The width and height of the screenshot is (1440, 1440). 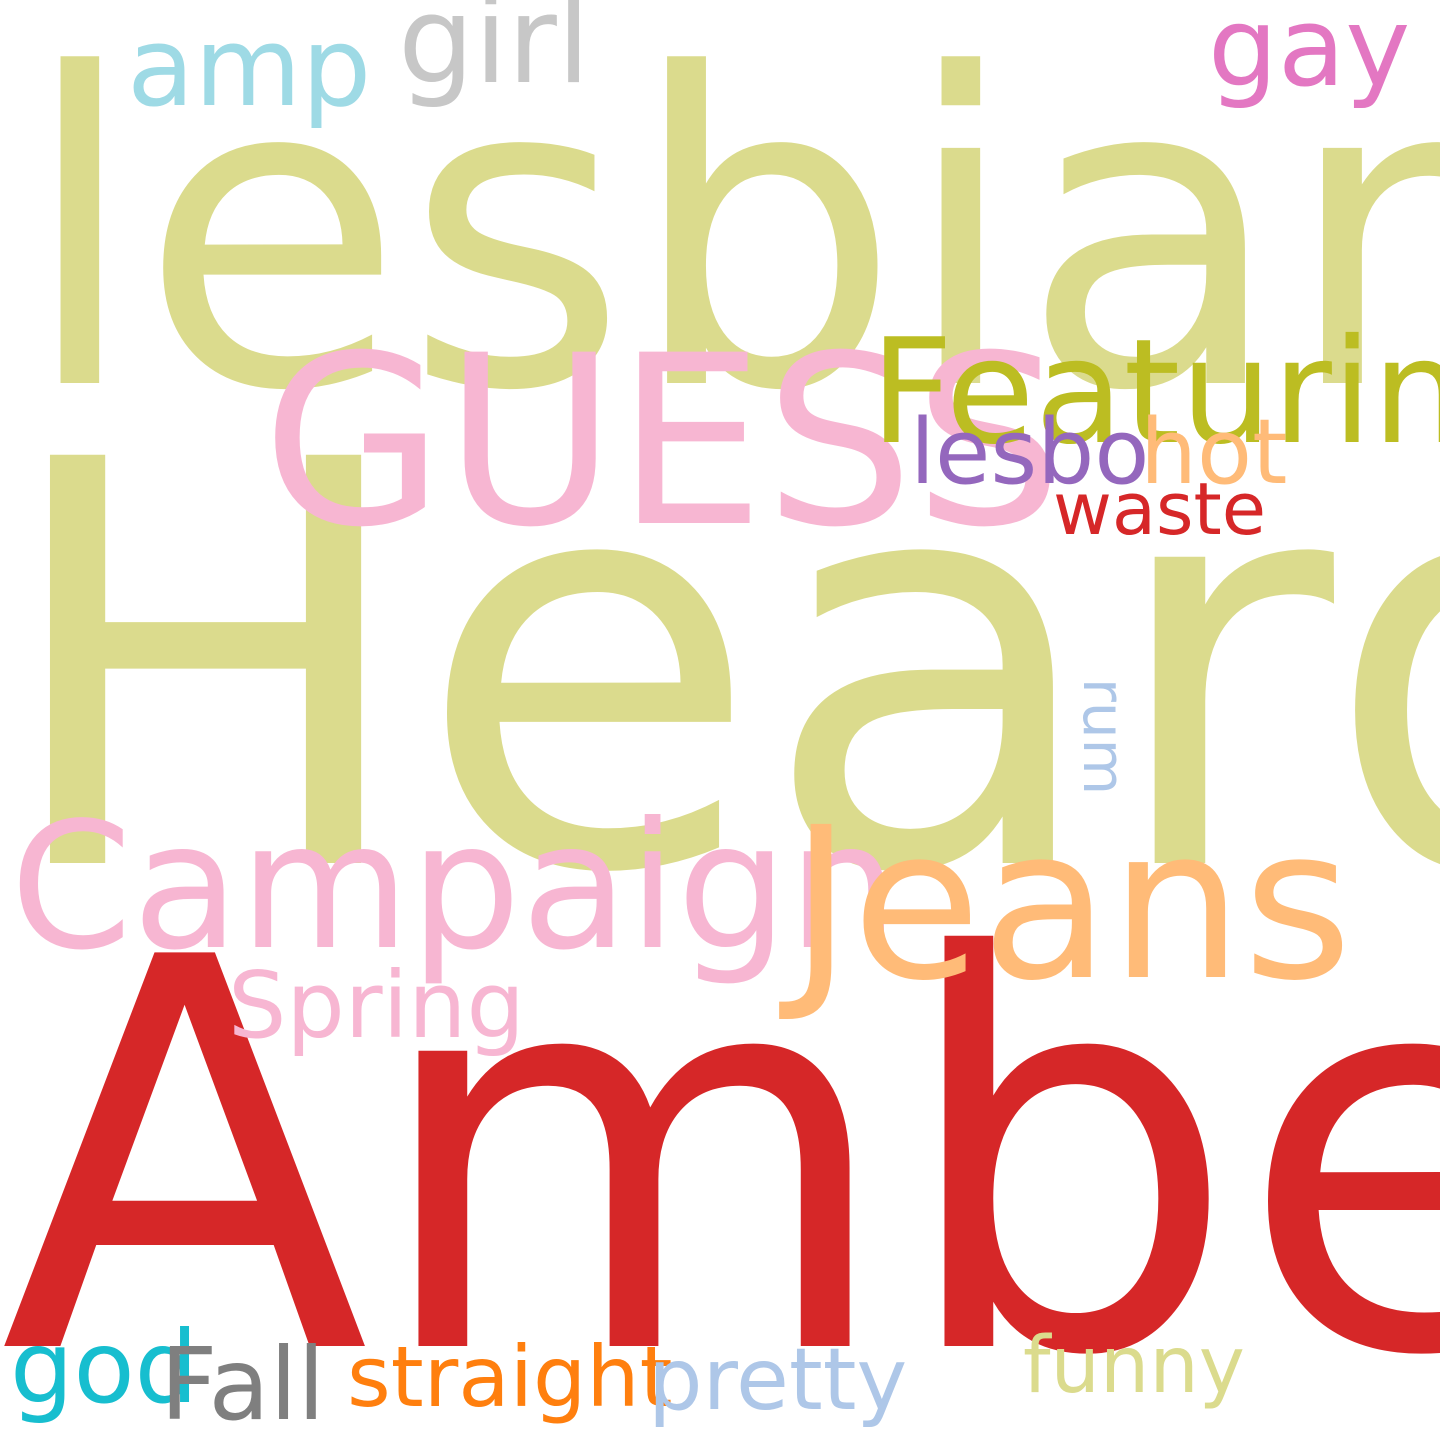 What do you see at coordinates (1309, 55) in the screenshot?
I see `word-gay: gay` at bounding box center [1309, 55].